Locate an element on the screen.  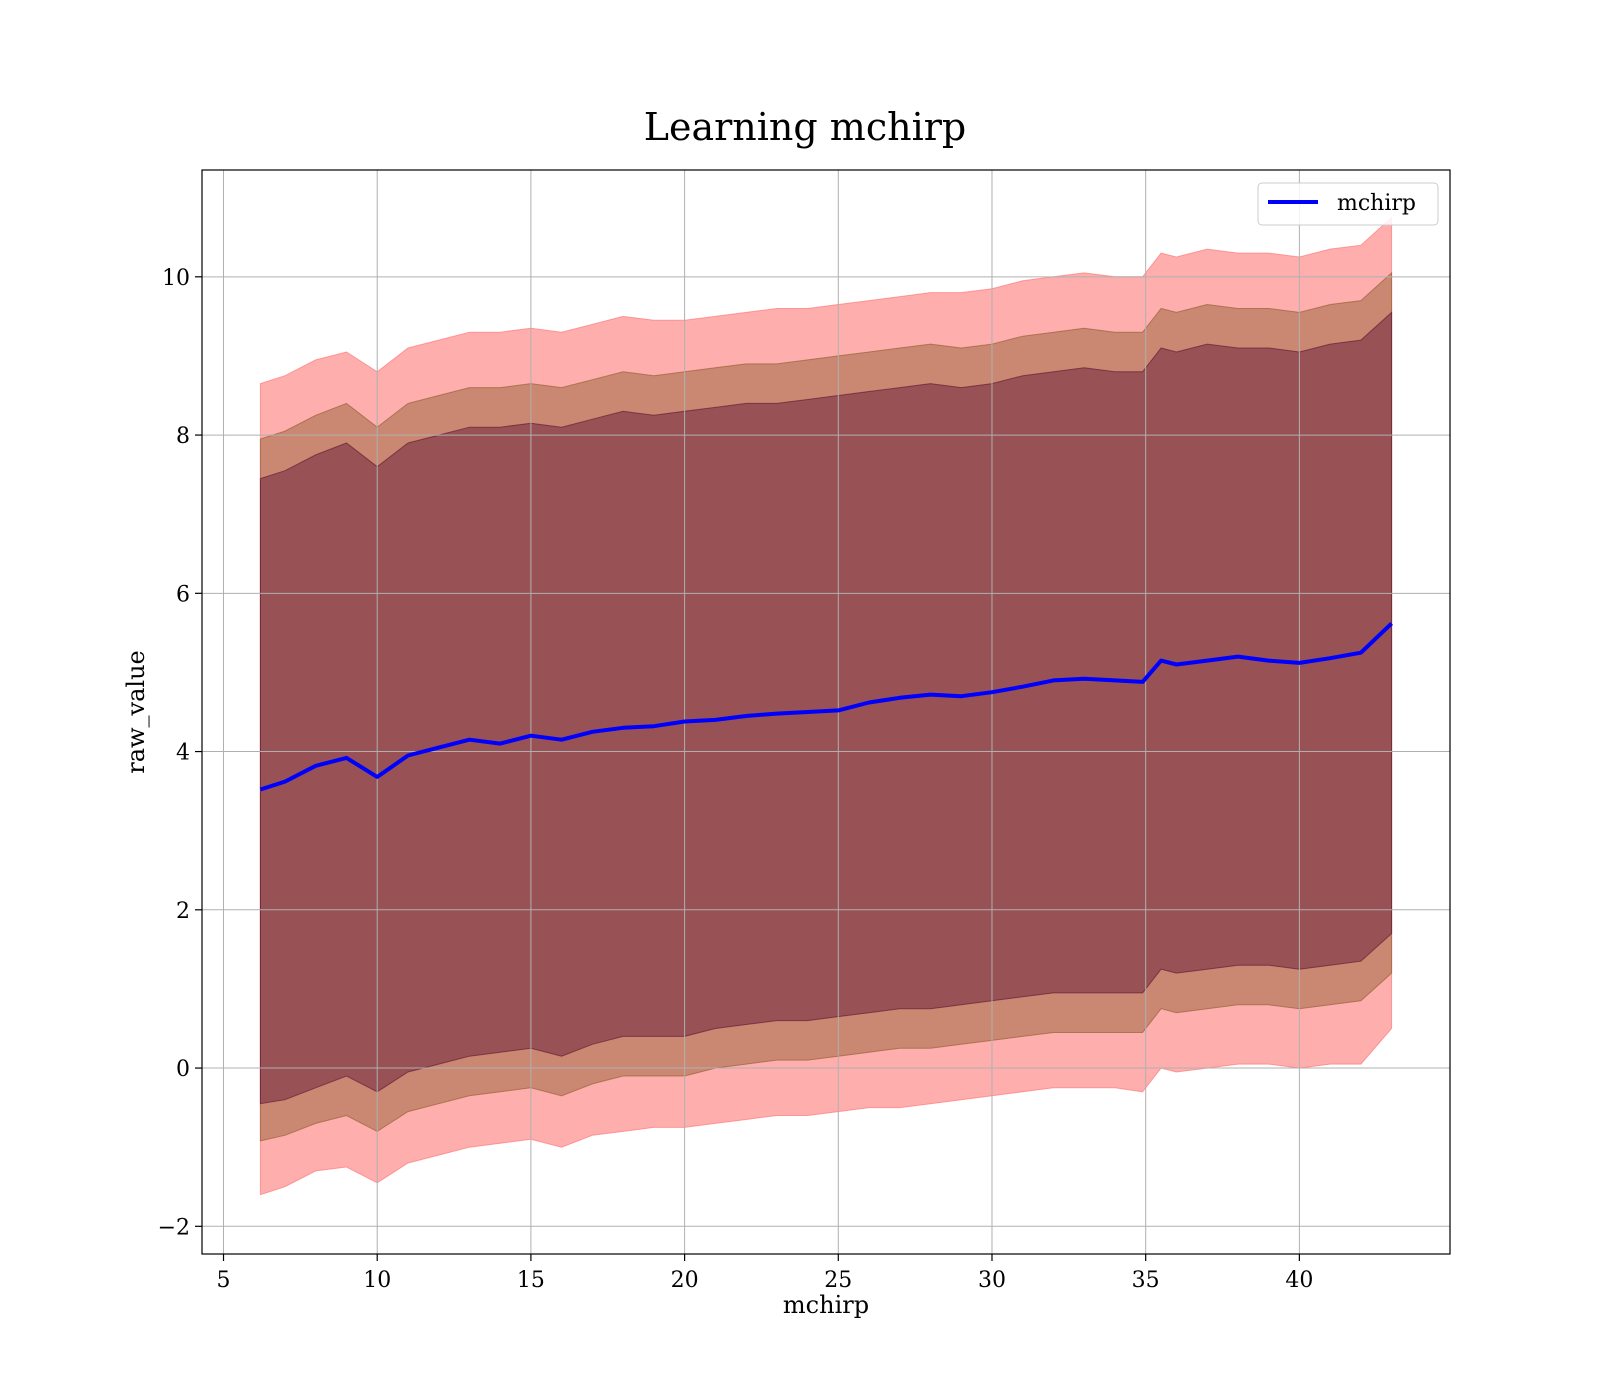
y-axis-label: raw_value is located at coordinates (136, 712).